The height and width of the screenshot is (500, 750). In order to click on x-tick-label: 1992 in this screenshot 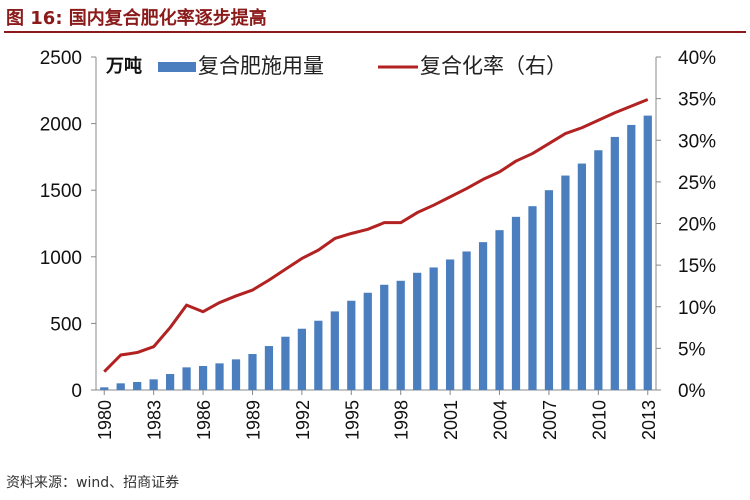, I will do `click(303, 420)`.